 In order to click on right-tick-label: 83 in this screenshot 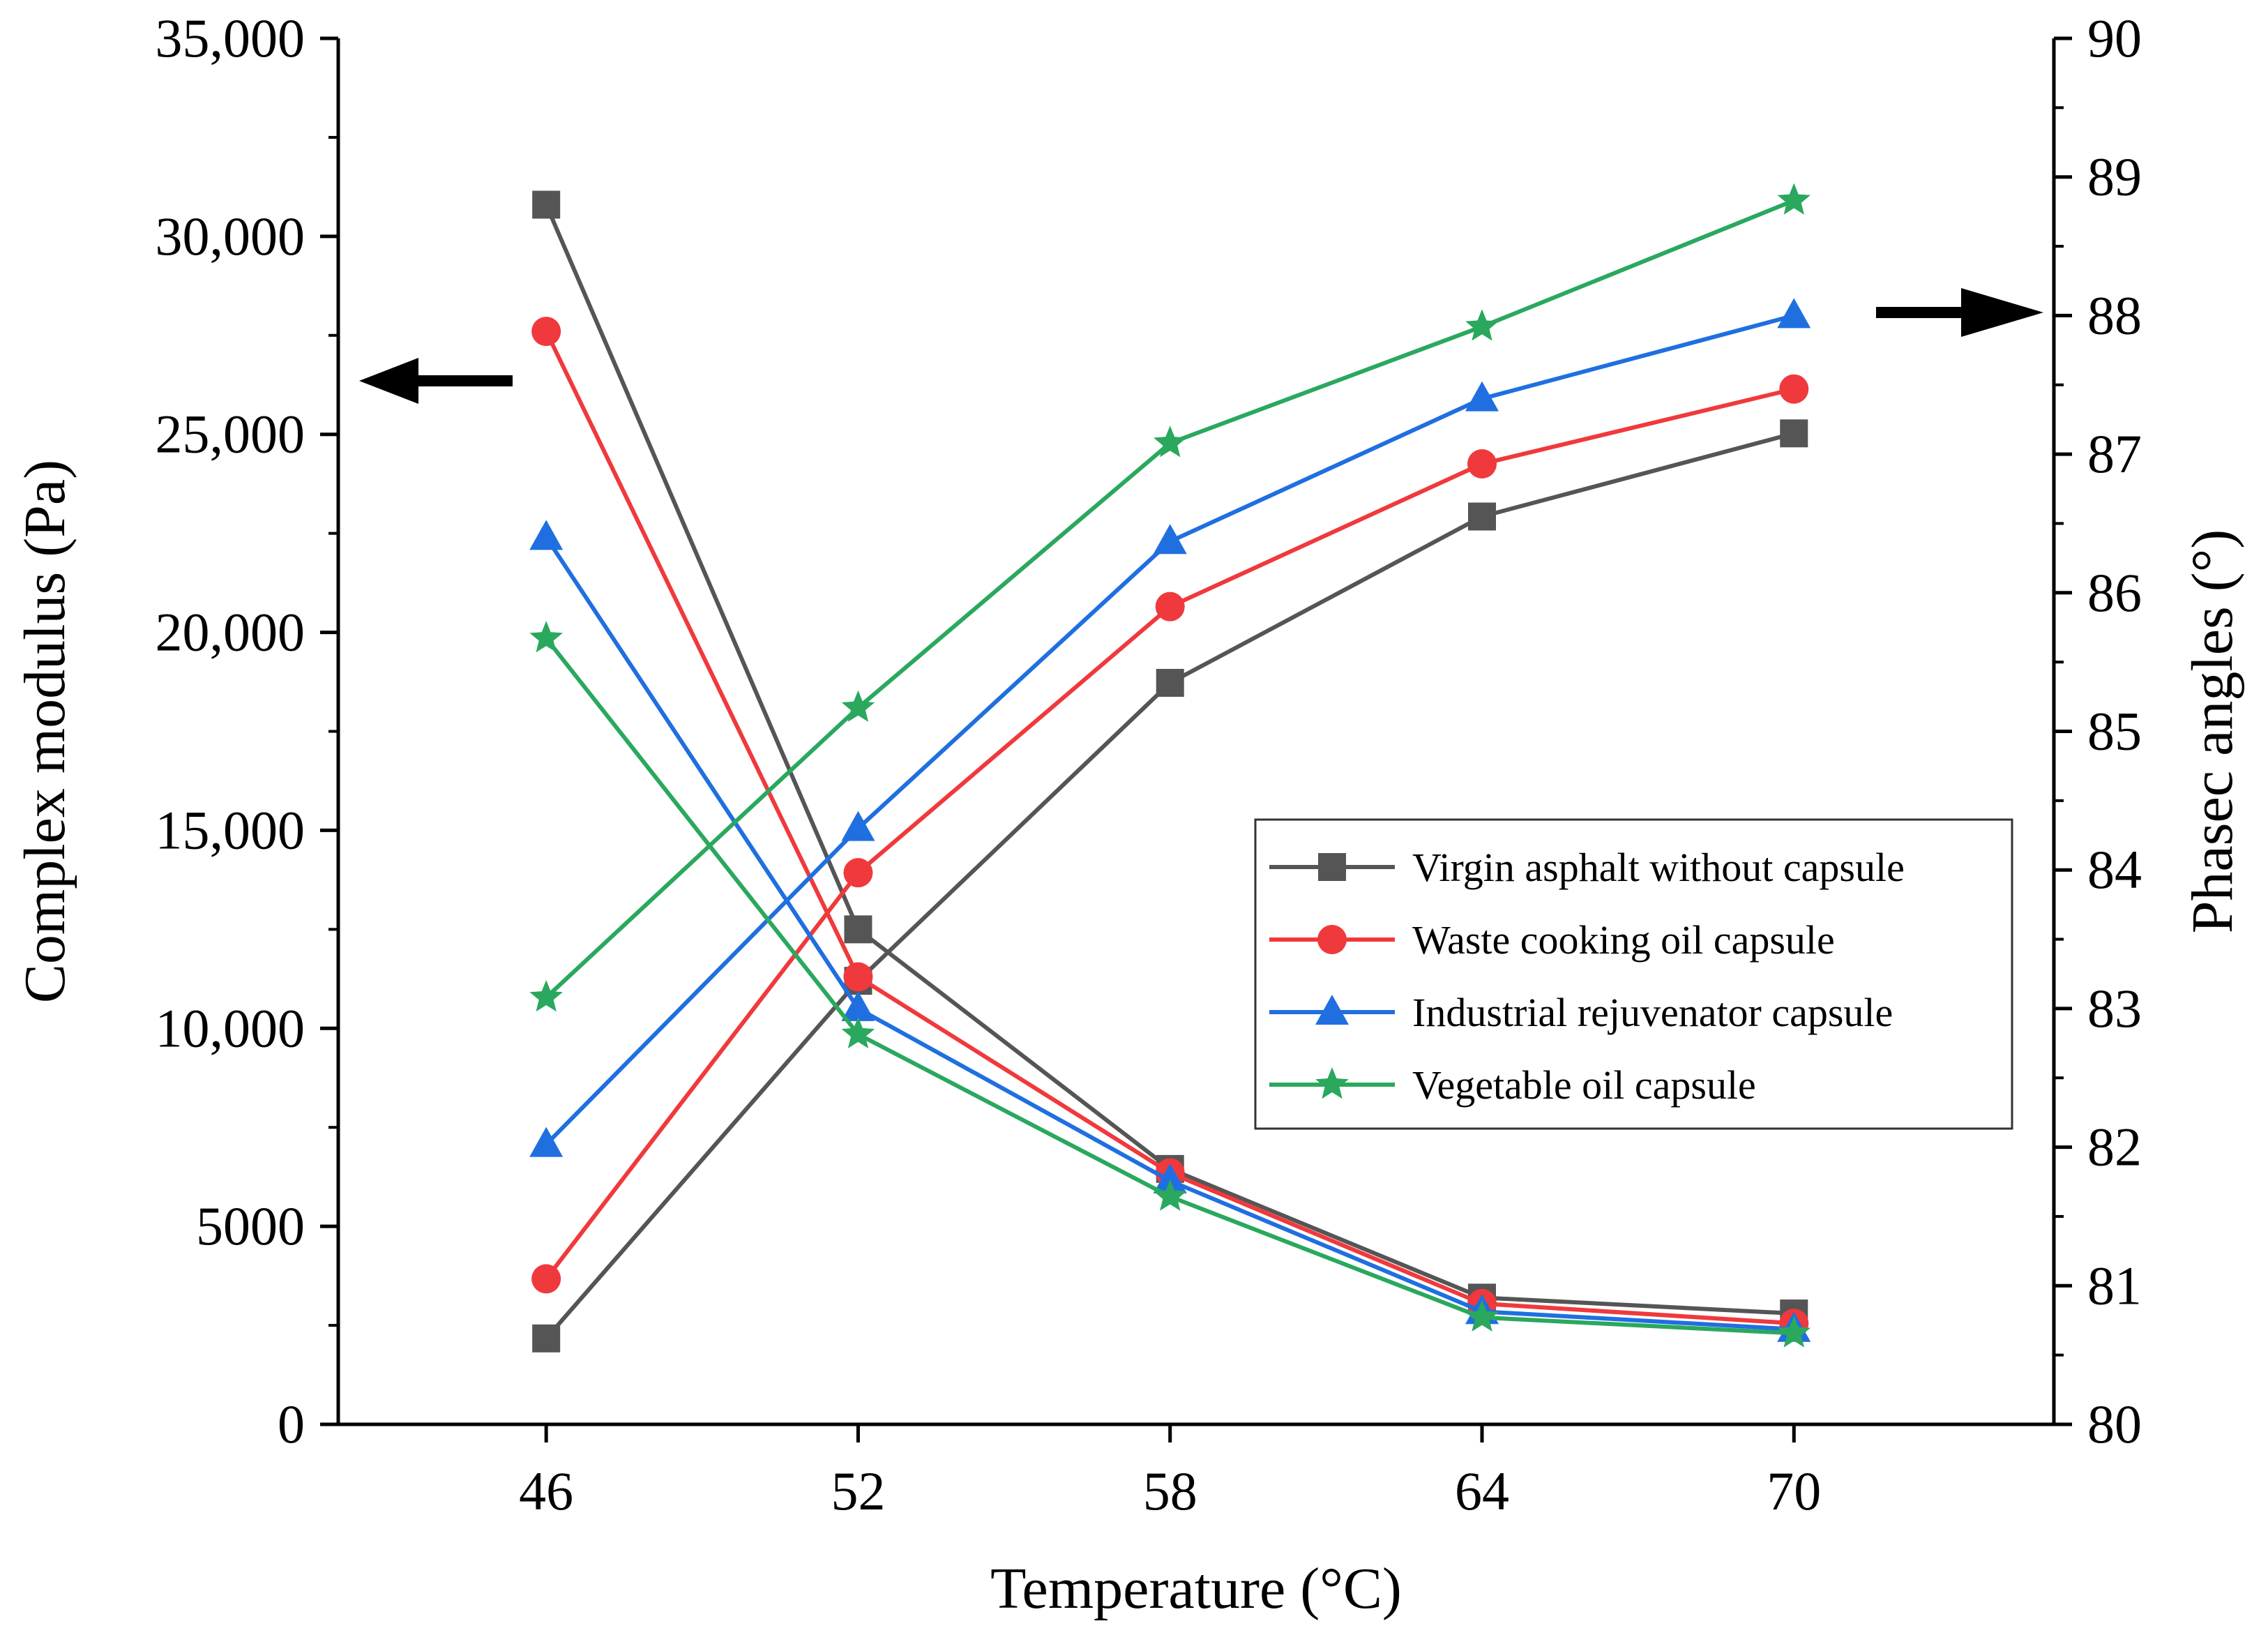, I will do `click(2114, 1009)`.